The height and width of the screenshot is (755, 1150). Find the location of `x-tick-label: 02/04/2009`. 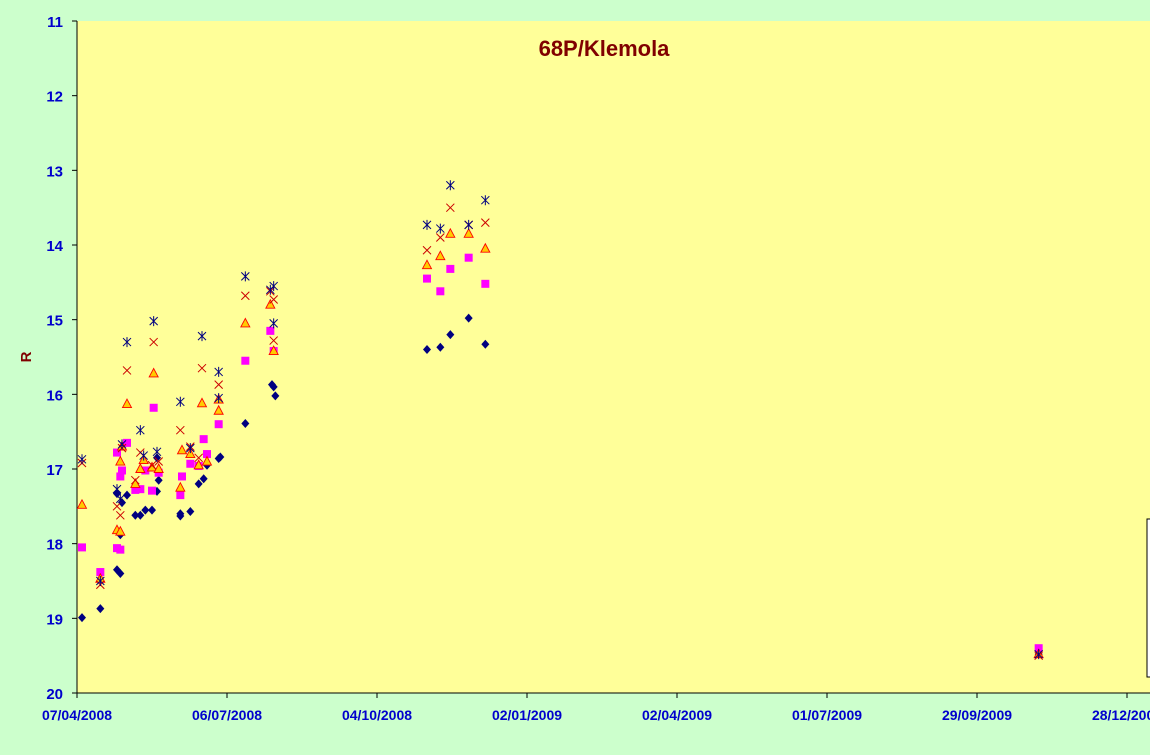

x-tick-label: 02/04/2009 is located at coordinates (677, 715).